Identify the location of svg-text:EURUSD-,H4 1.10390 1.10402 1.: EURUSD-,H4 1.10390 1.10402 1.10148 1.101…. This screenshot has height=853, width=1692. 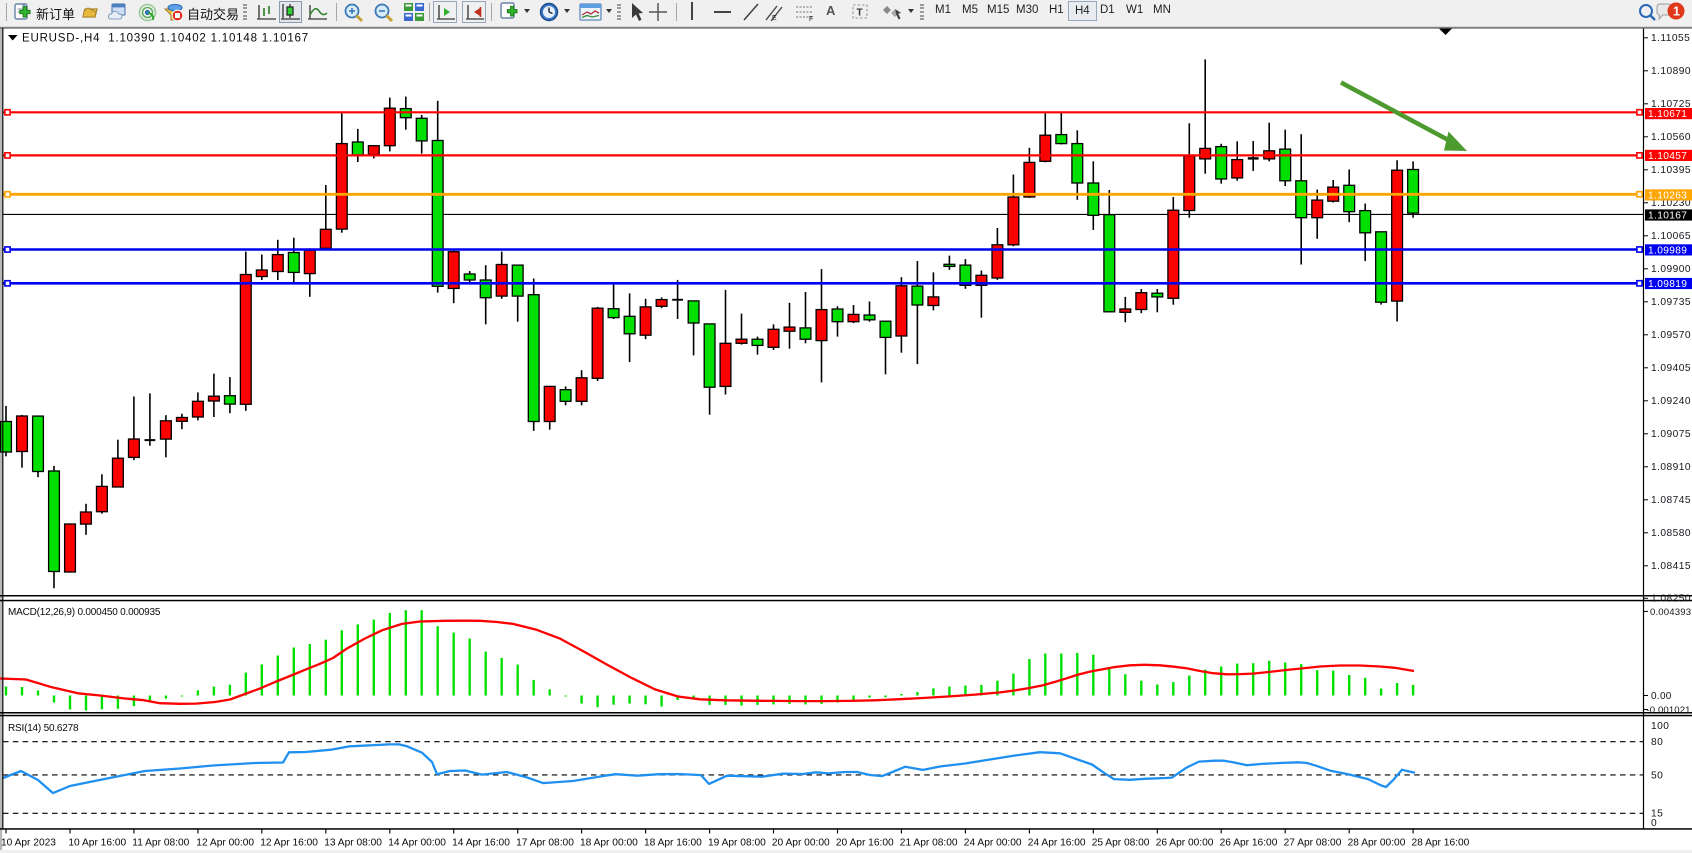
(165, 39).